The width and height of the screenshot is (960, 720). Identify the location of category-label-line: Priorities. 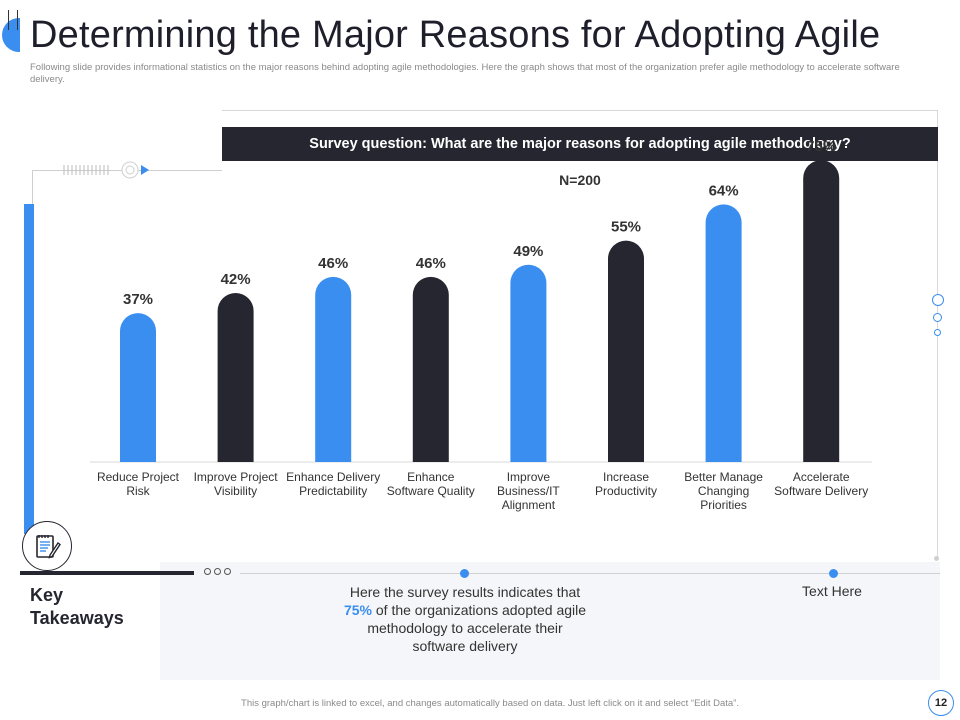
(723, 505).